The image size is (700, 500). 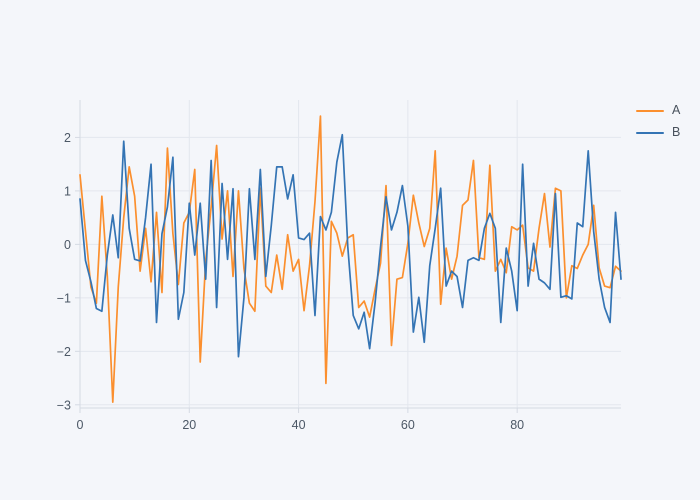 I want to click on y-tick-label: 2, so click(x=67, y=138).